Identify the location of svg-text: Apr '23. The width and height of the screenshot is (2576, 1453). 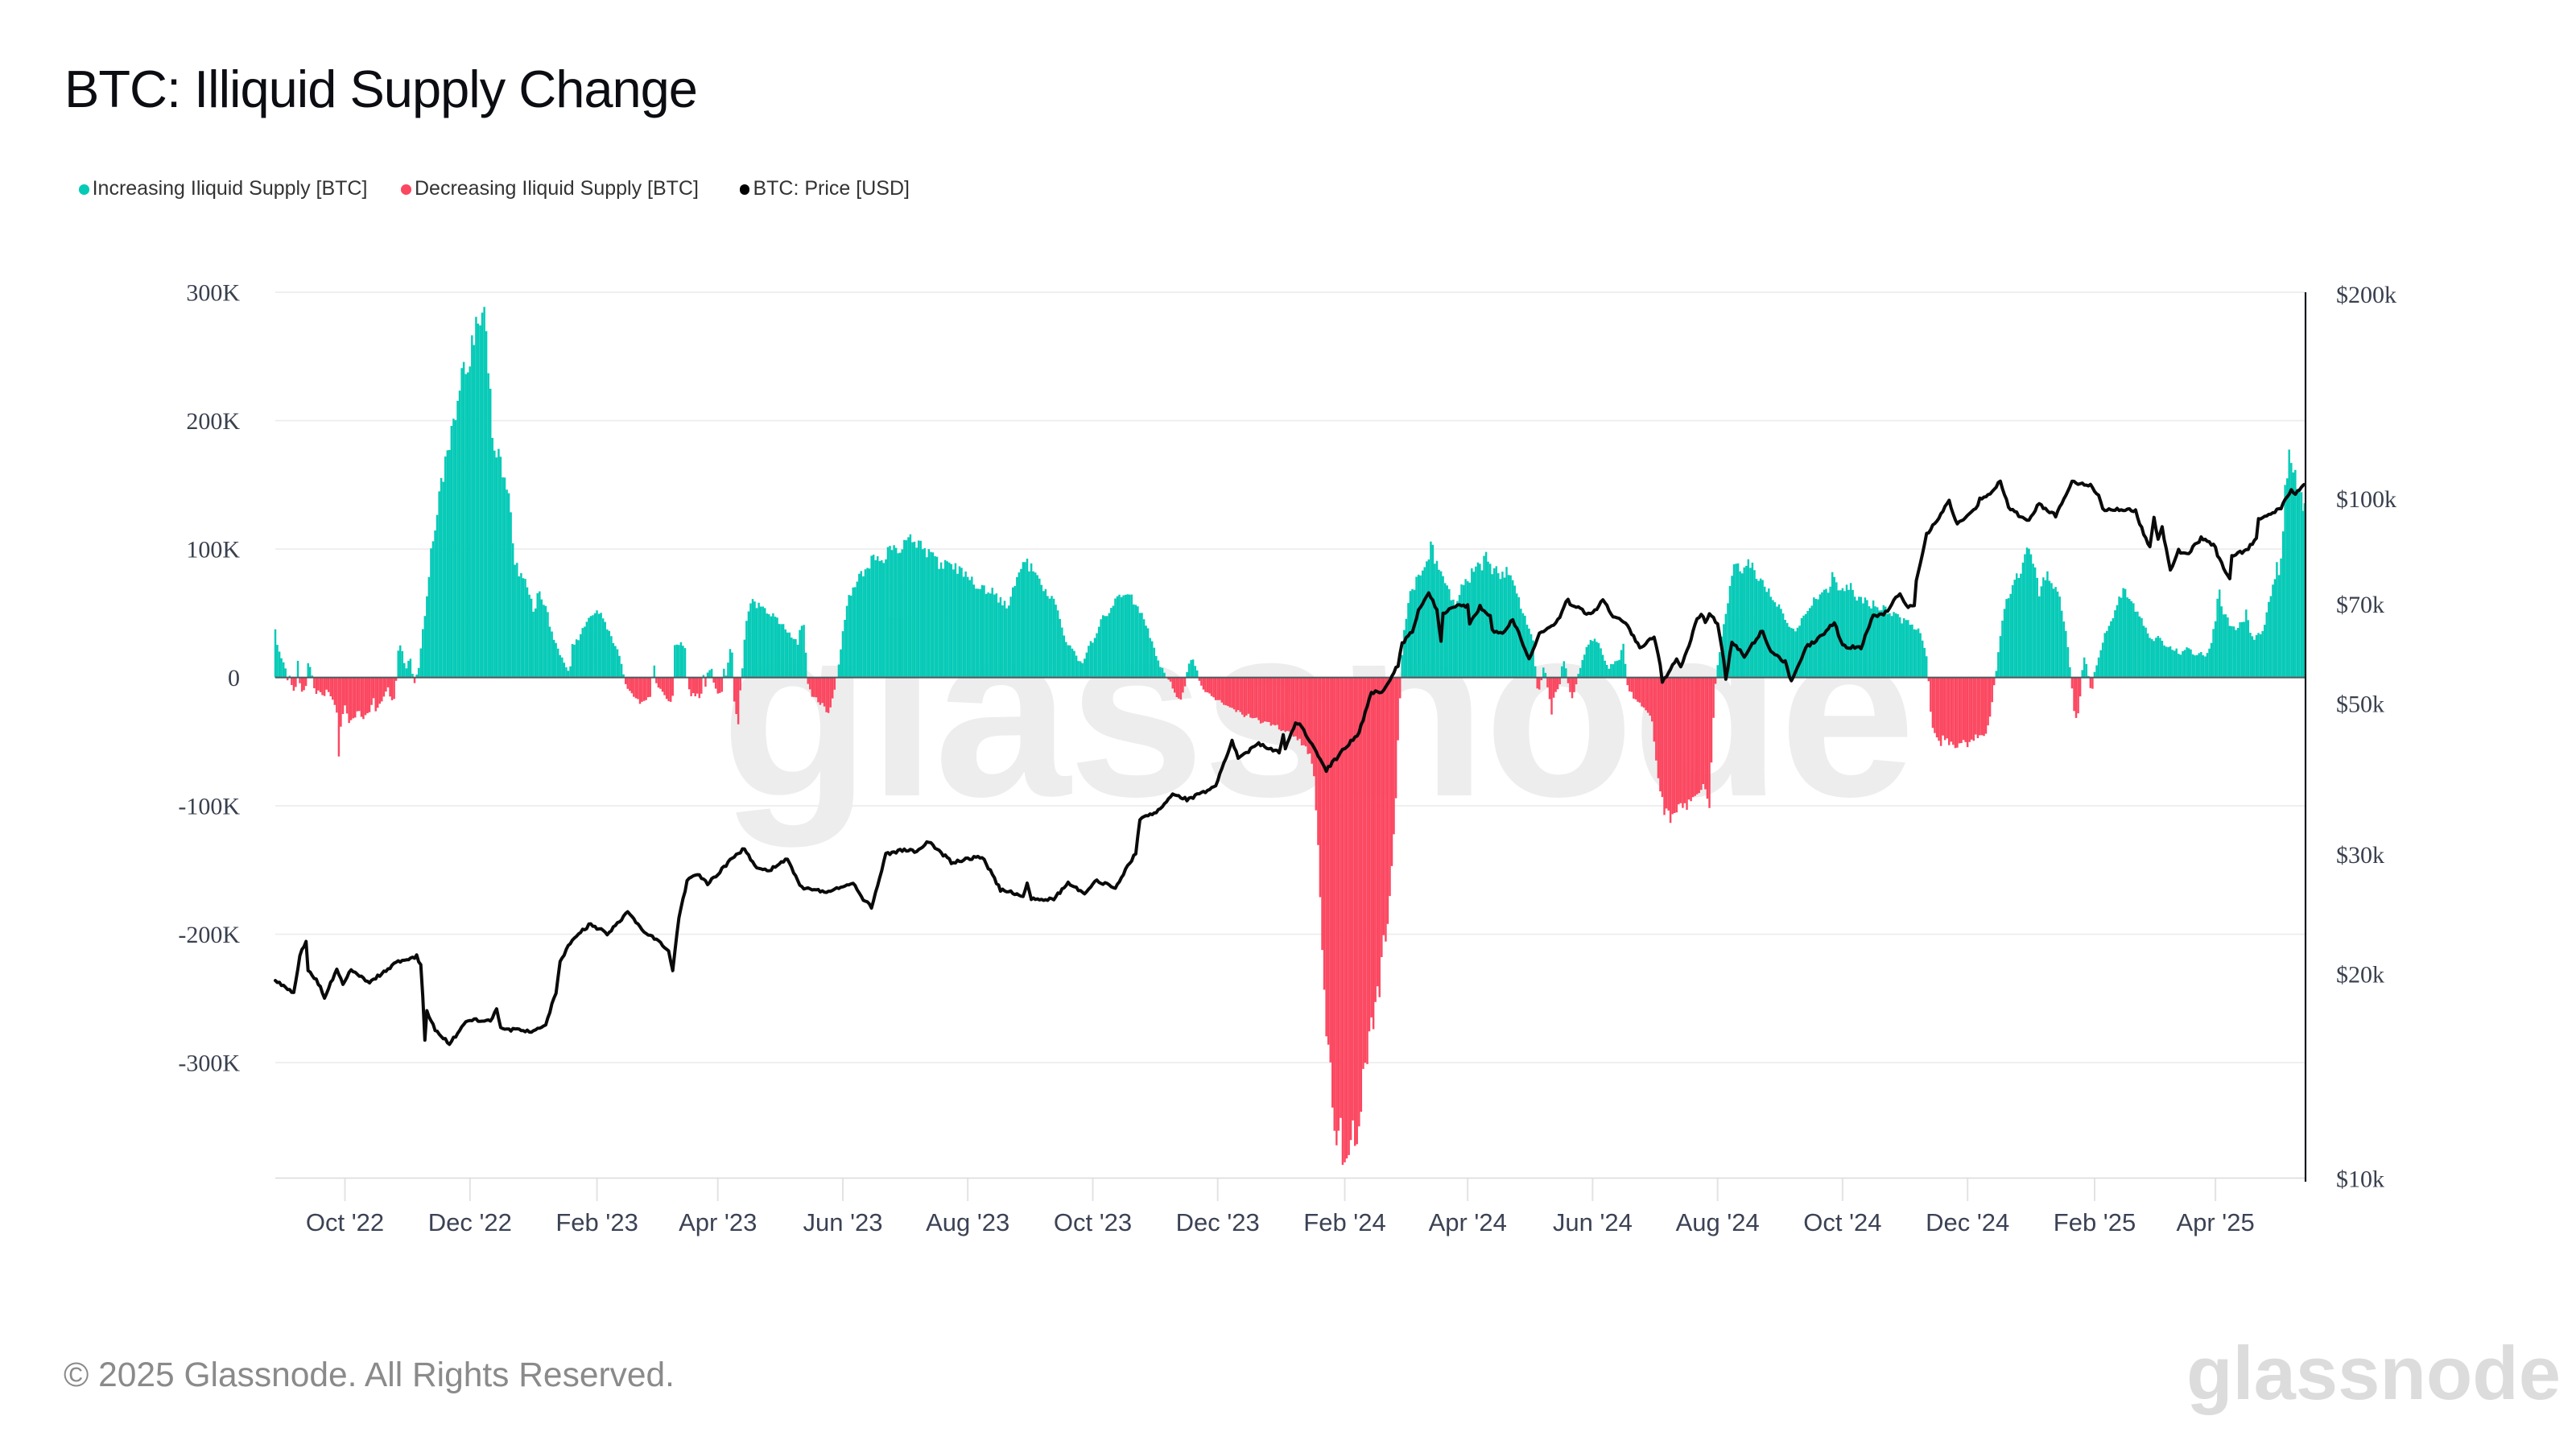
(718, 1222).